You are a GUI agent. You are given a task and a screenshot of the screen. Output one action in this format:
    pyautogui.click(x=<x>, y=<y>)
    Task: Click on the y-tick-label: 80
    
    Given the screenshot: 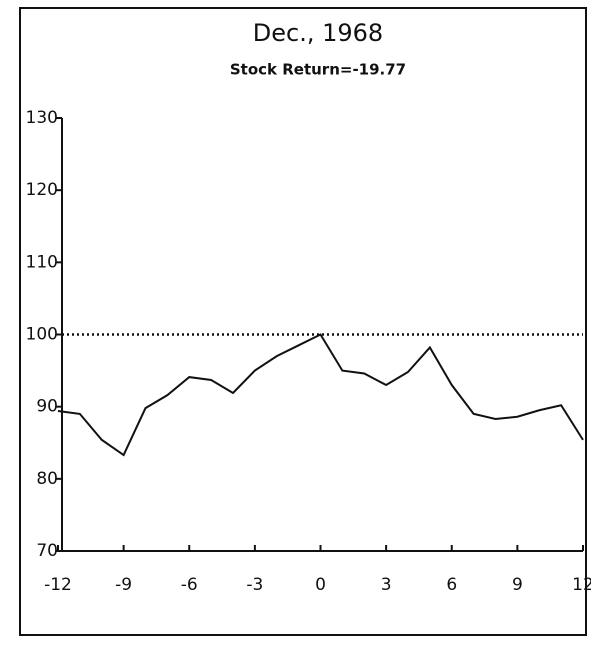 What is the action you would take?
    pyautogui.click(x=47, y=479)
    